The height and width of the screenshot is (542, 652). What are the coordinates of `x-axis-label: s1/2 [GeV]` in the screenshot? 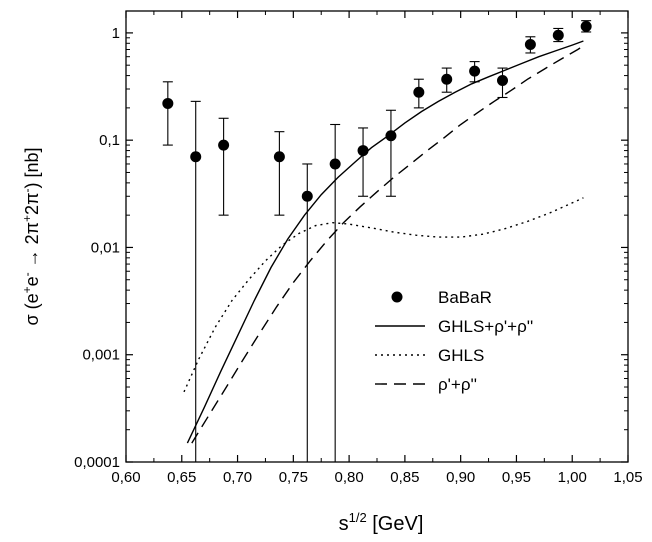 It's located at (381, 522).